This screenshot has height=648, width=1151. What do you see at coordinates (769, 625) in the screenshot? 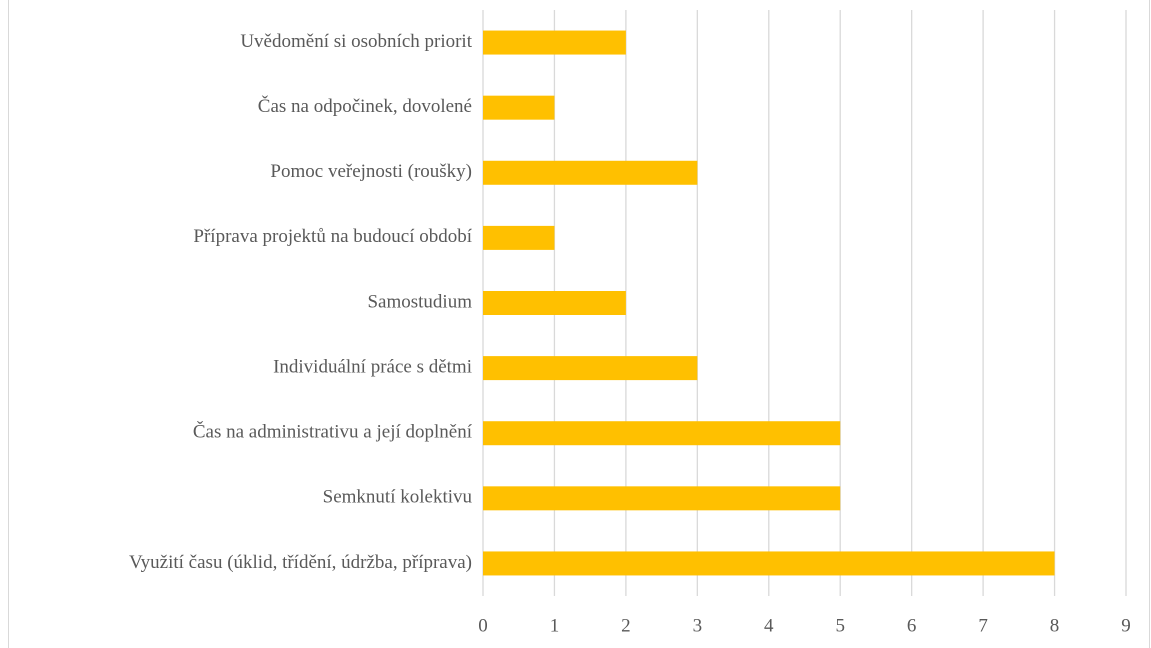
I see `x-tick-label: 4` at bounding box center [769, 625].